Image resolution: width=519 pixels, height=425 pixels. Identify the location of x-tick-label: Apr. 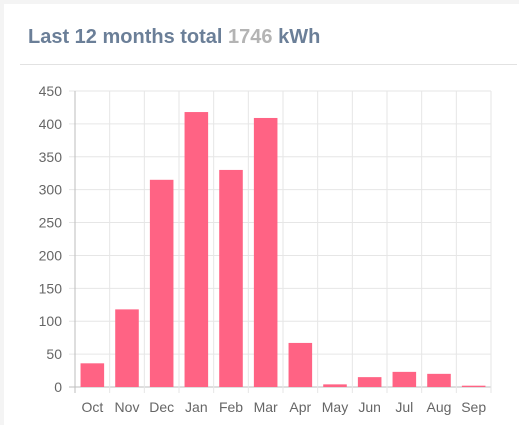
(300, 407).